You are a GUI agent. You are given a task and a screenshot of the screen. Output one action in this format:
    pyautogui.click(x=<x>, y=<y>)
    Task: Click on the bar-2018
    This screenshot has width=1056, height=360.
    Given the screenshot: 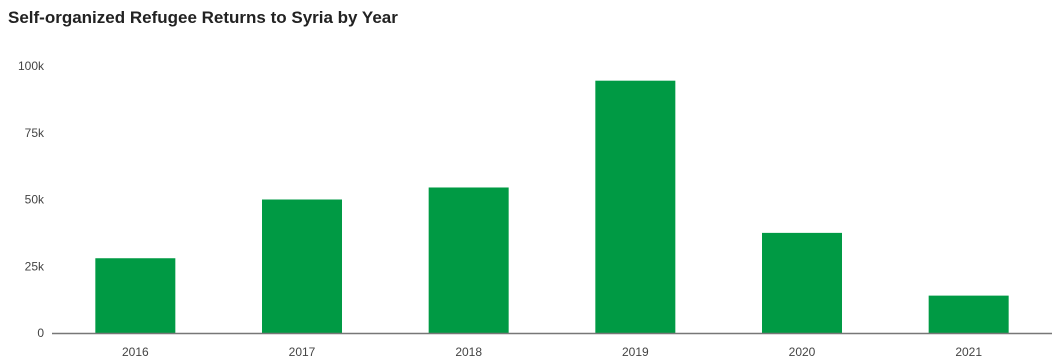 What is the action you would take?
    pyautogui.click(x=468, y=260)
    